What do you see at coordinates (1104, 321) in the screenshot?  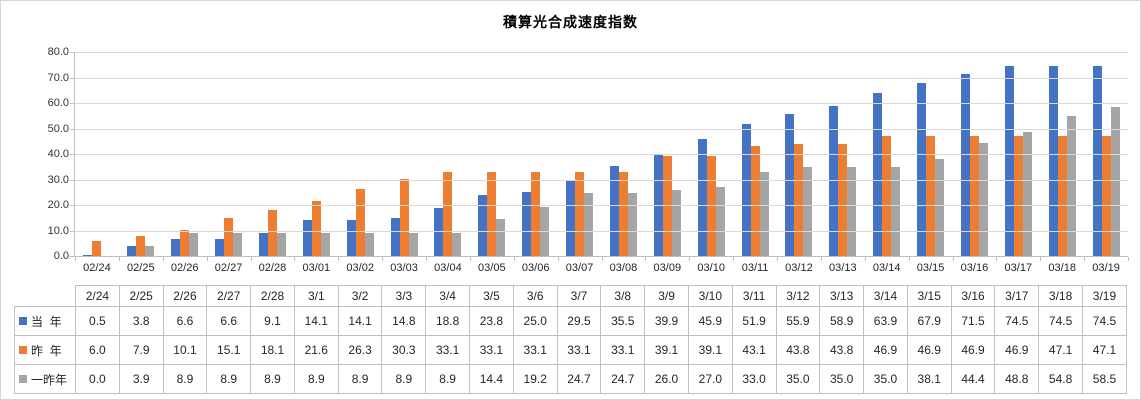 I see `table-value-cell: 74.5` at bounding box center [1104, 321].